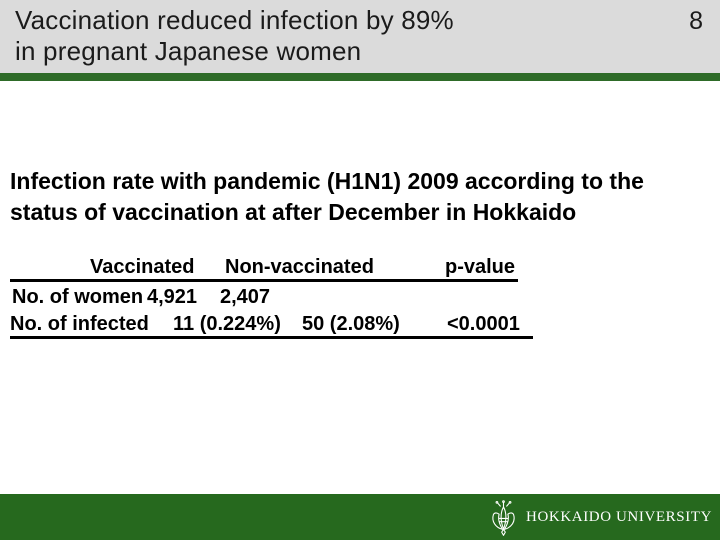 The image size is (720, 540). What do you see at coordinates (480, 267) in the screenshot?
I see `col-header-p-value: p-value` at bounding box center [480, 267].